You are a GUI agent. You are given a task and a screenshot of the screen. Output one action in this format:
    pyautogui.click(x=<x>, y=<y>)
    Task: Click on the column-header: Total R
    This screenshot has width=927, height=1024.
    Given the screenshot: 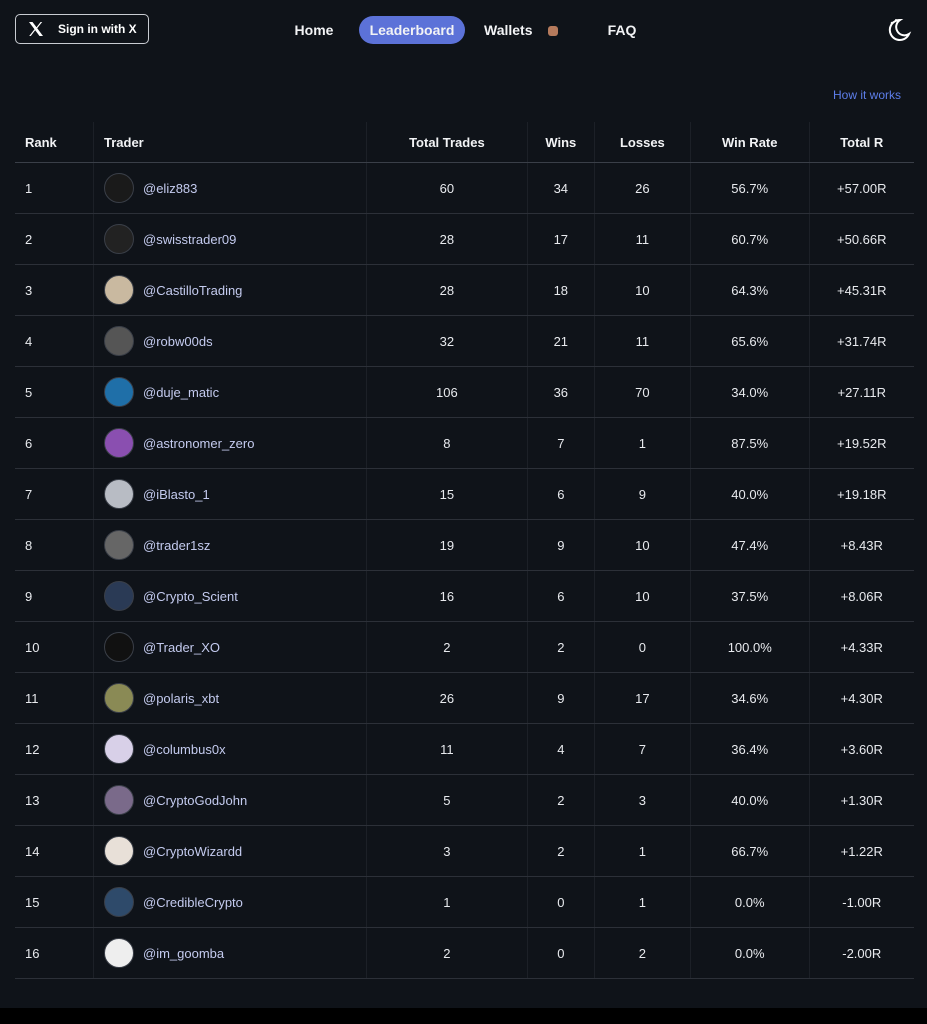 What is the action you would take?
    pyautogui.click(x=861, y=142)
    